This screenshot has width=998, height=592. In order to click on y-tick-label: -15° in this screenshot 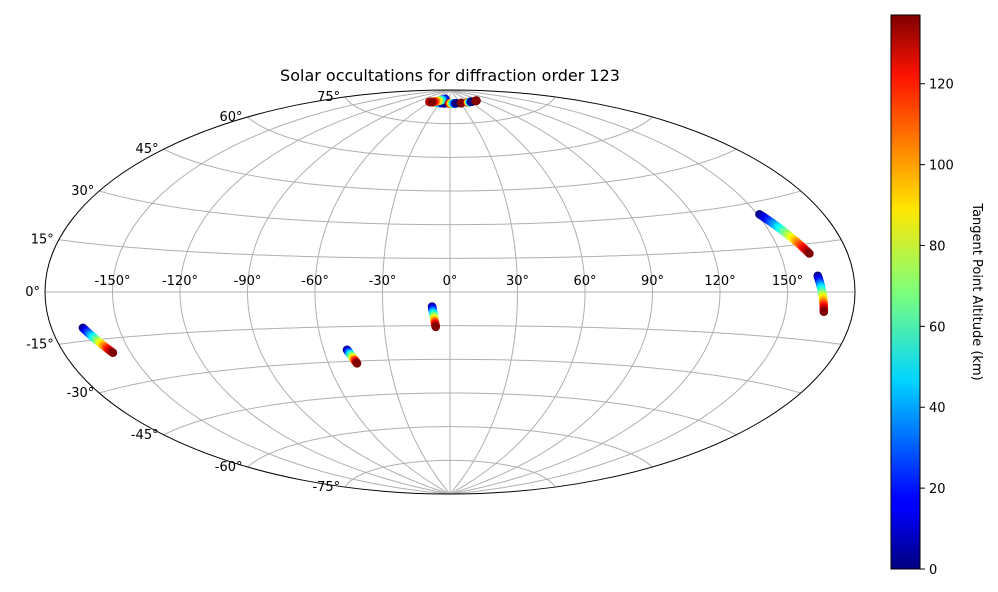, I will do `click(40, 344)`.